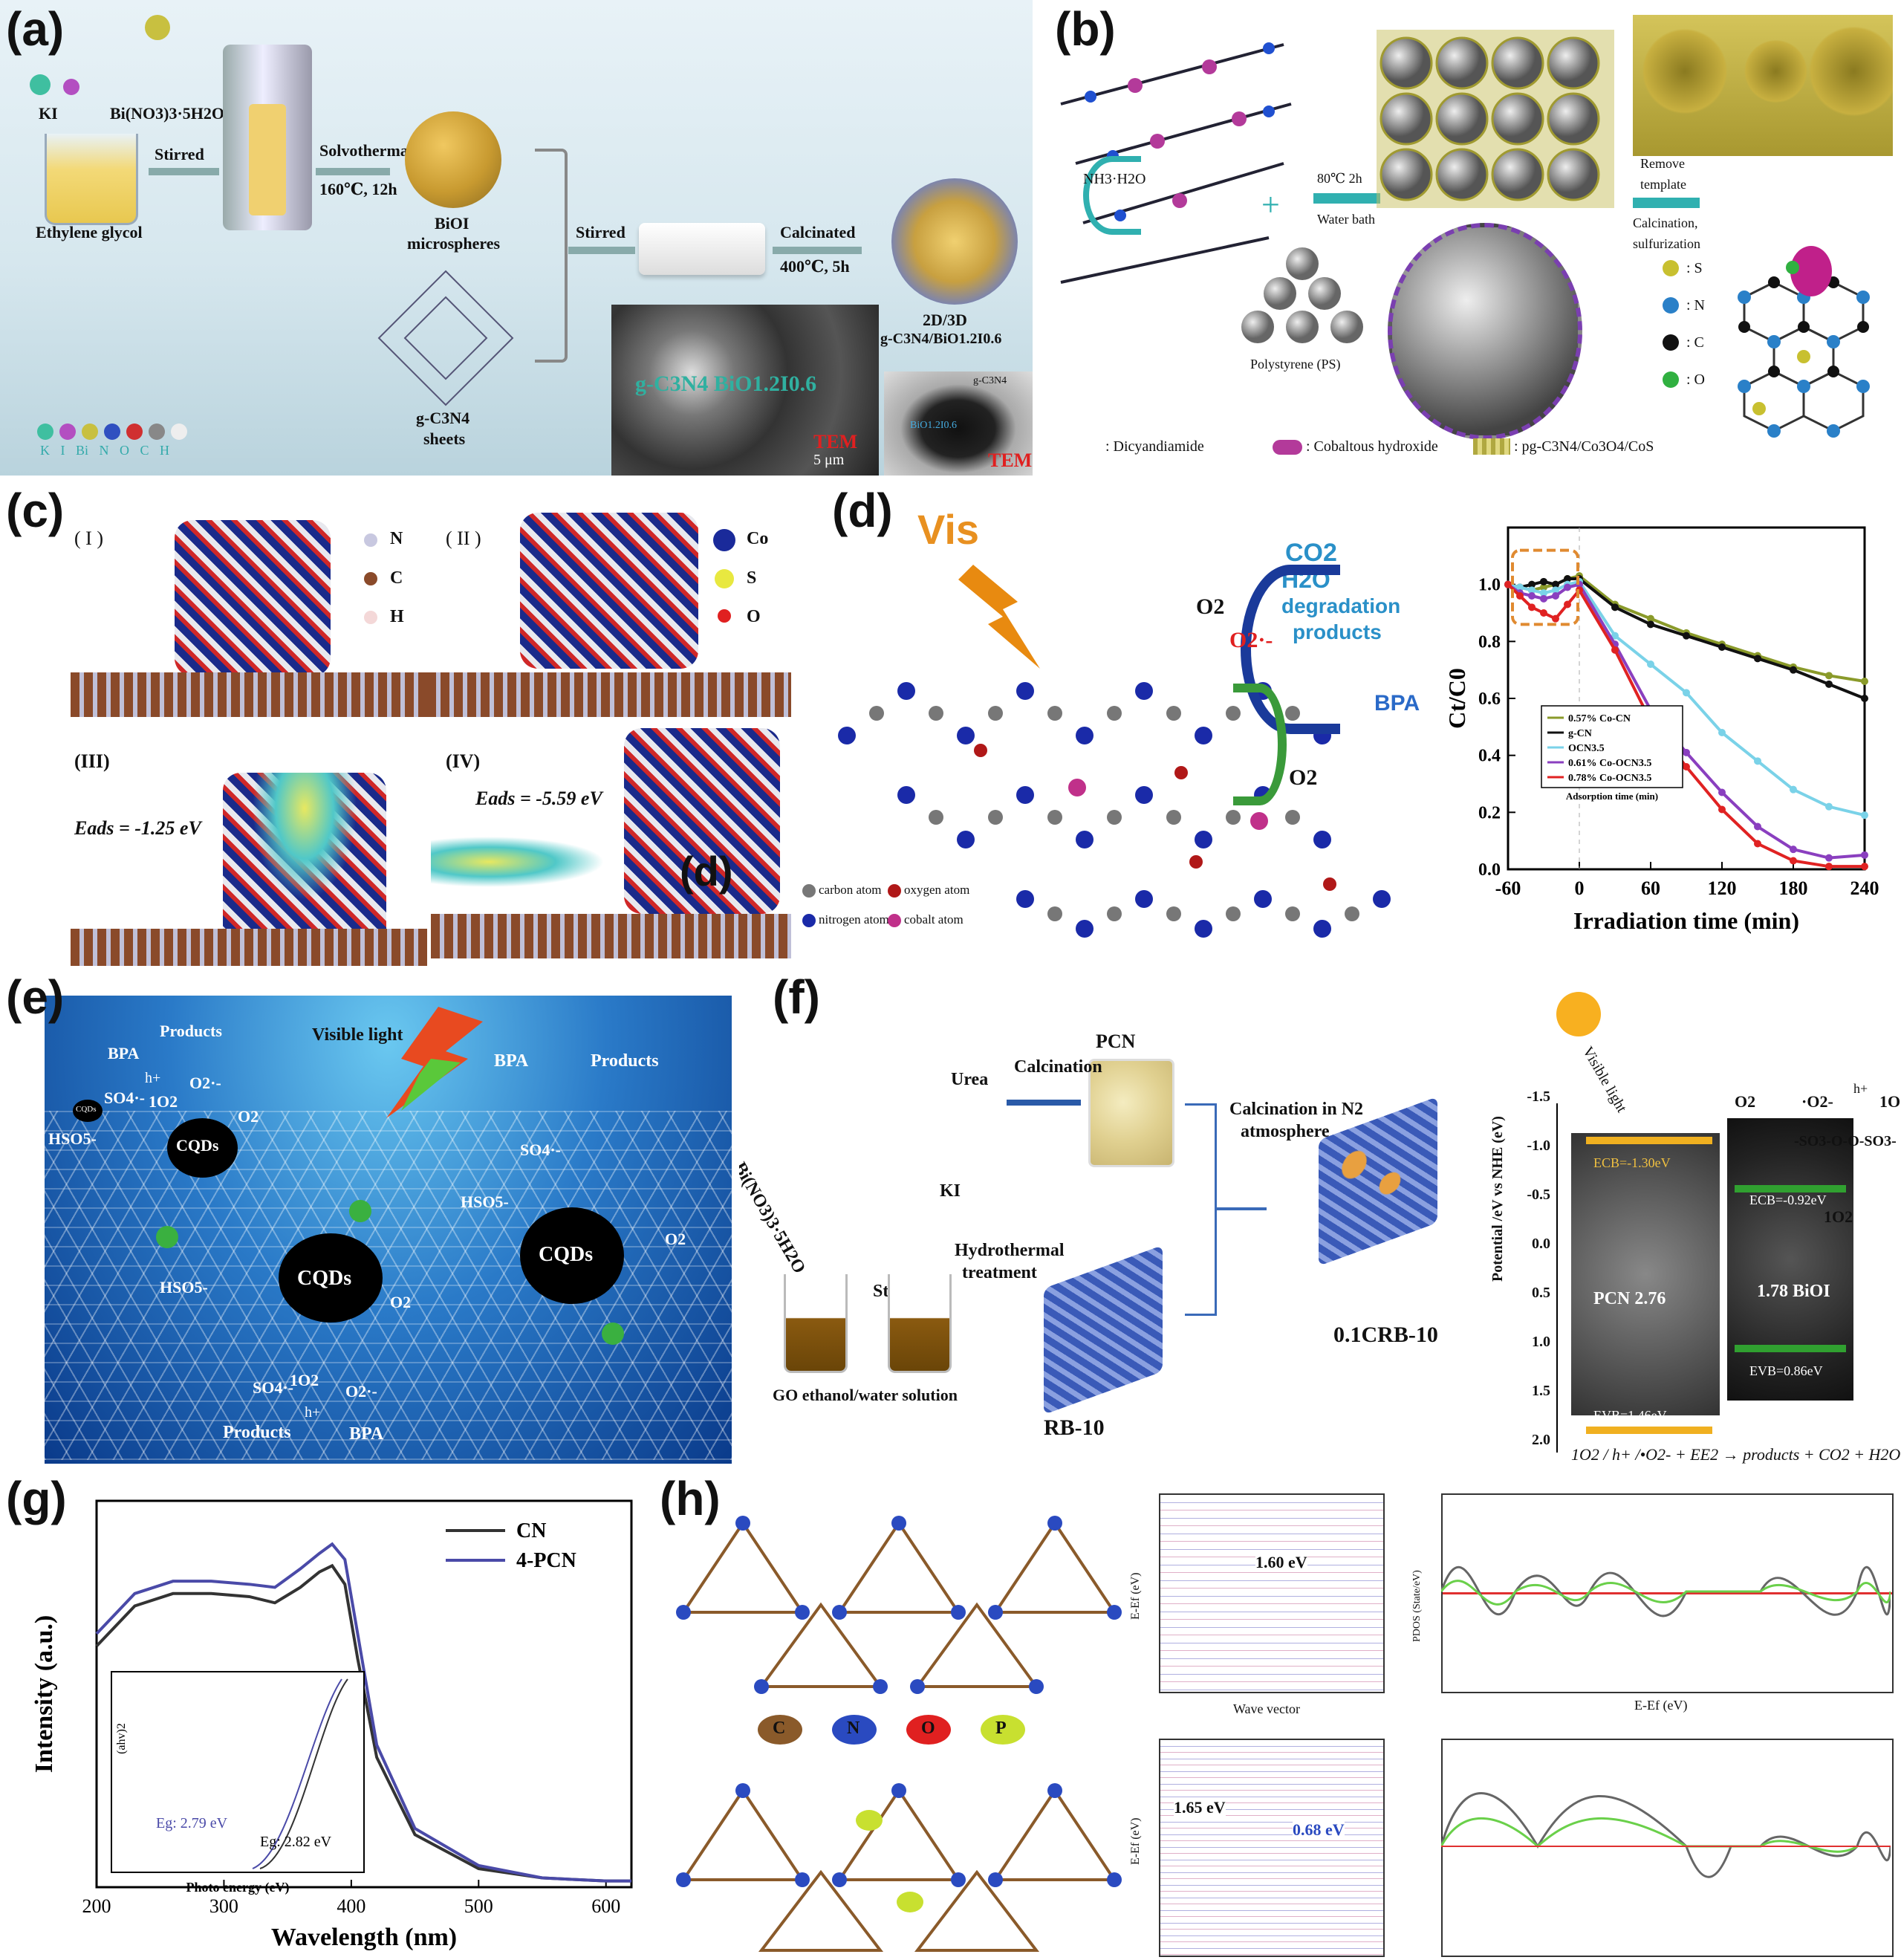 The width and height of the screenshot is (1901, 1960). What do you see at coordinates (273, 1387) in the screenshot?
I see `sulfate-radical-3: SO4·-` at bounding box center [273, 1387].